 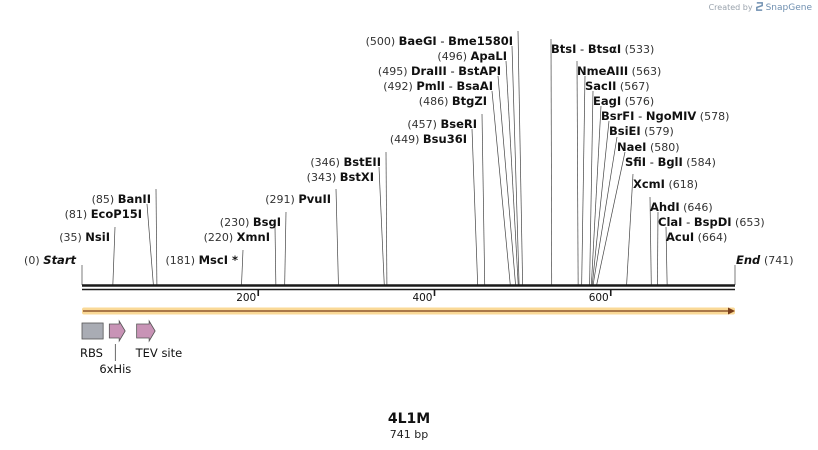 What do you see at coordinates (731, 311) in the screenshot?
I see `orf-arrowhead` at bounding box center [731, 311].